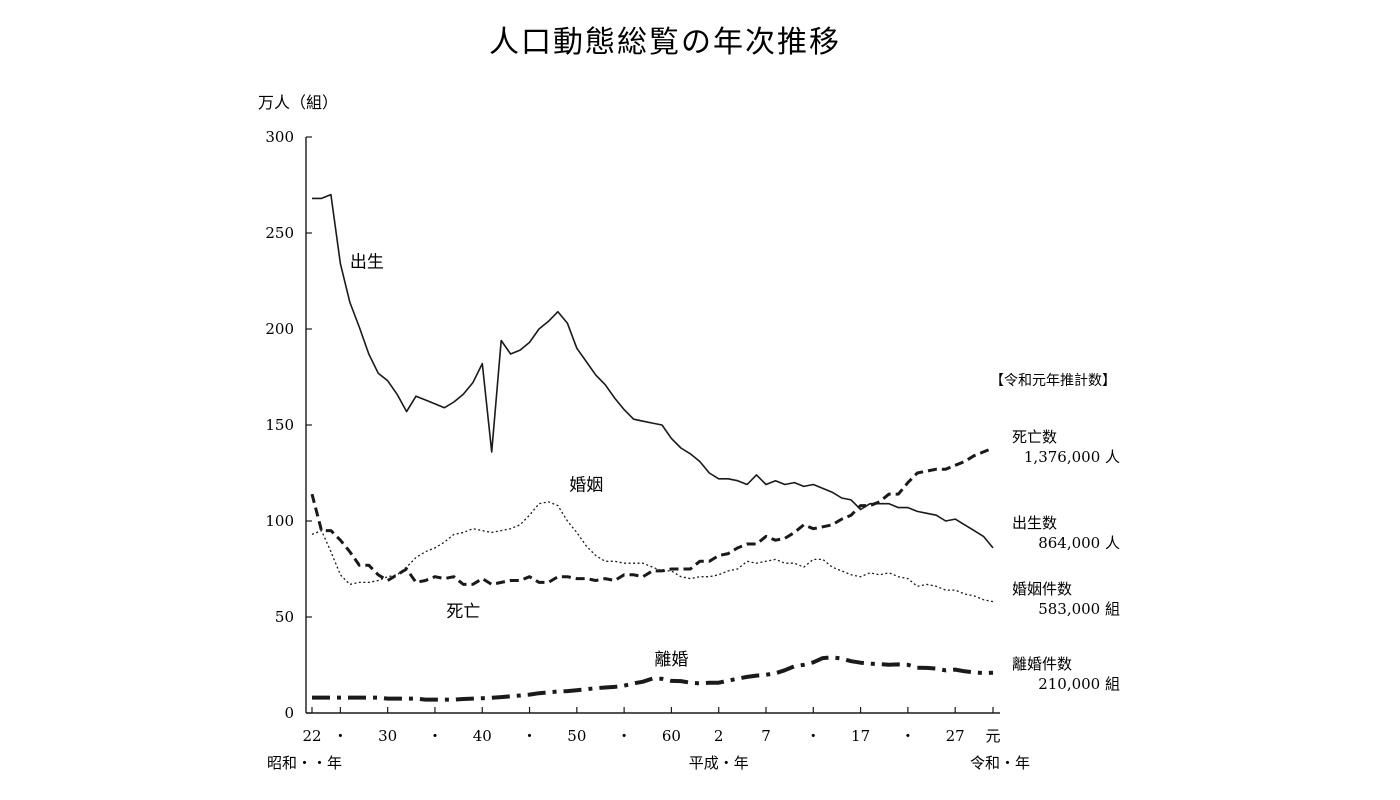 The width and height of the screenshot is (1400, 800). I want to click on summary-death-name: 死亡数, so click(1034, 437).